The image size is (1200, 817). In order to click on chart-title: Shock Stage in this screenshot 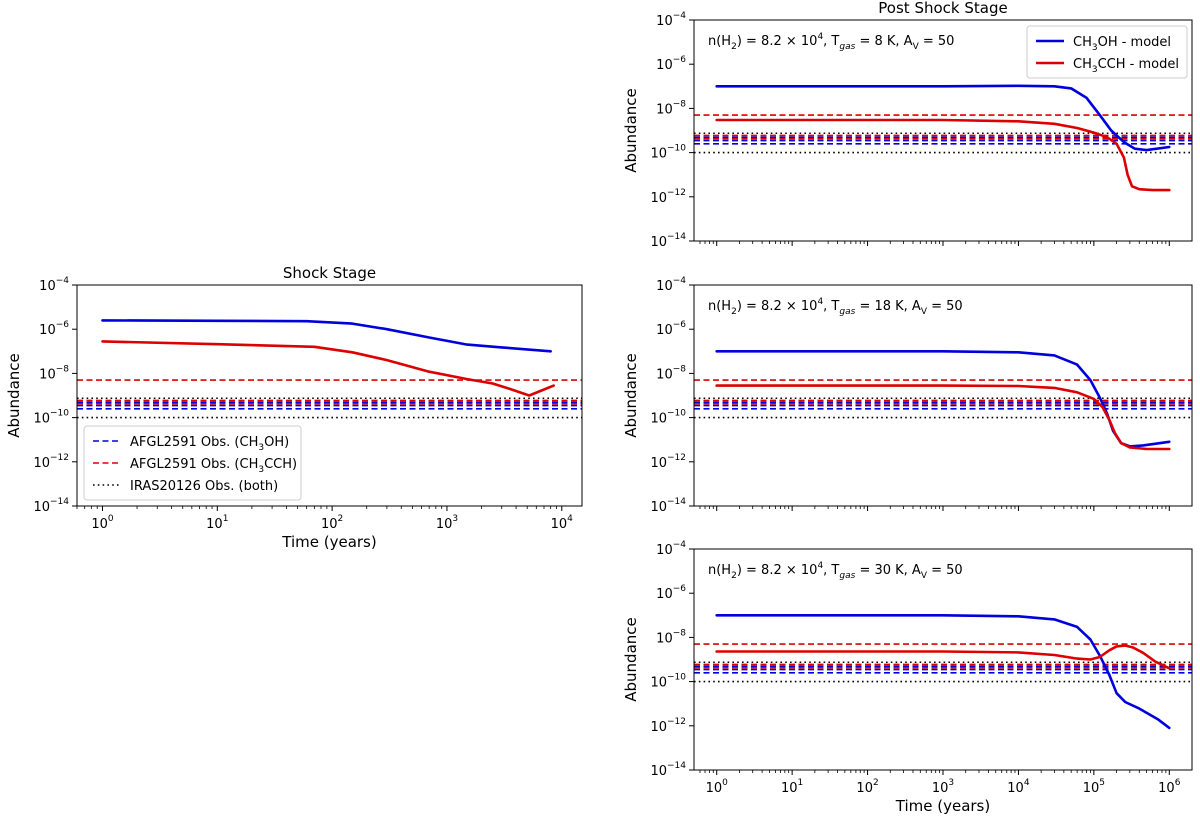, I will do `click(329, 273)`.